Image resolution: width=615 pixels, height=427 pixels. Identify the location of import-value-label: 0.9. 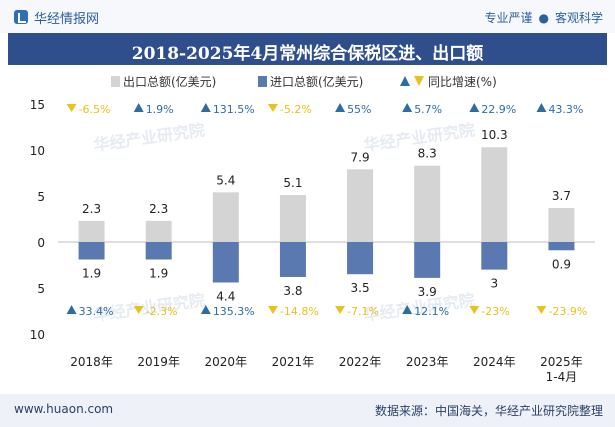
(561, 264).